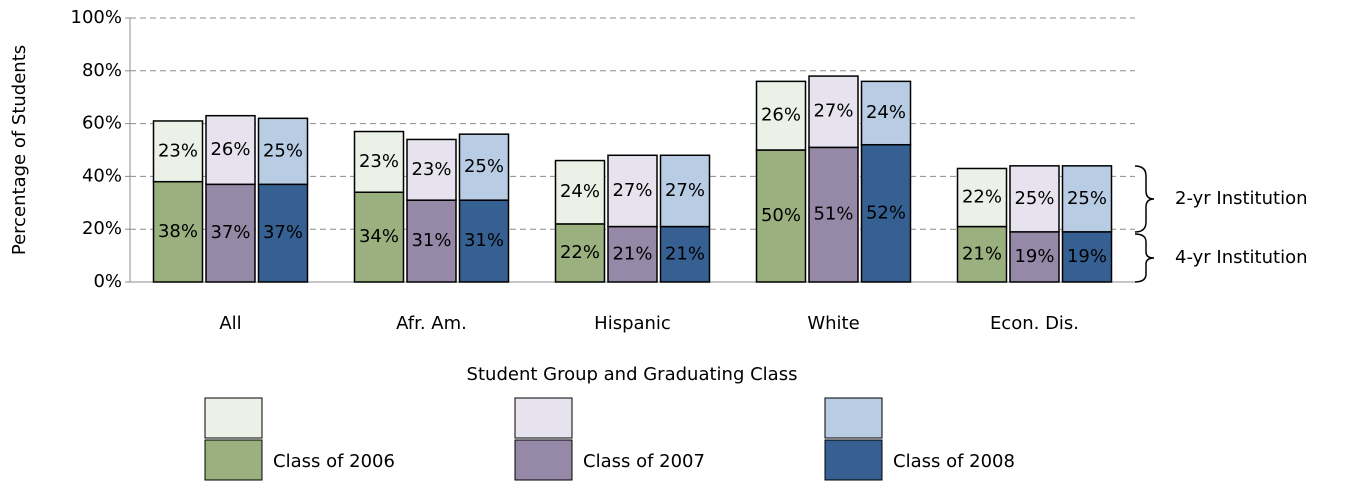  What do you see at coordinates (19, 150) in the screenshot?
I see `y-axis-title: Percentage of Students` at bounding box center [19, 150].